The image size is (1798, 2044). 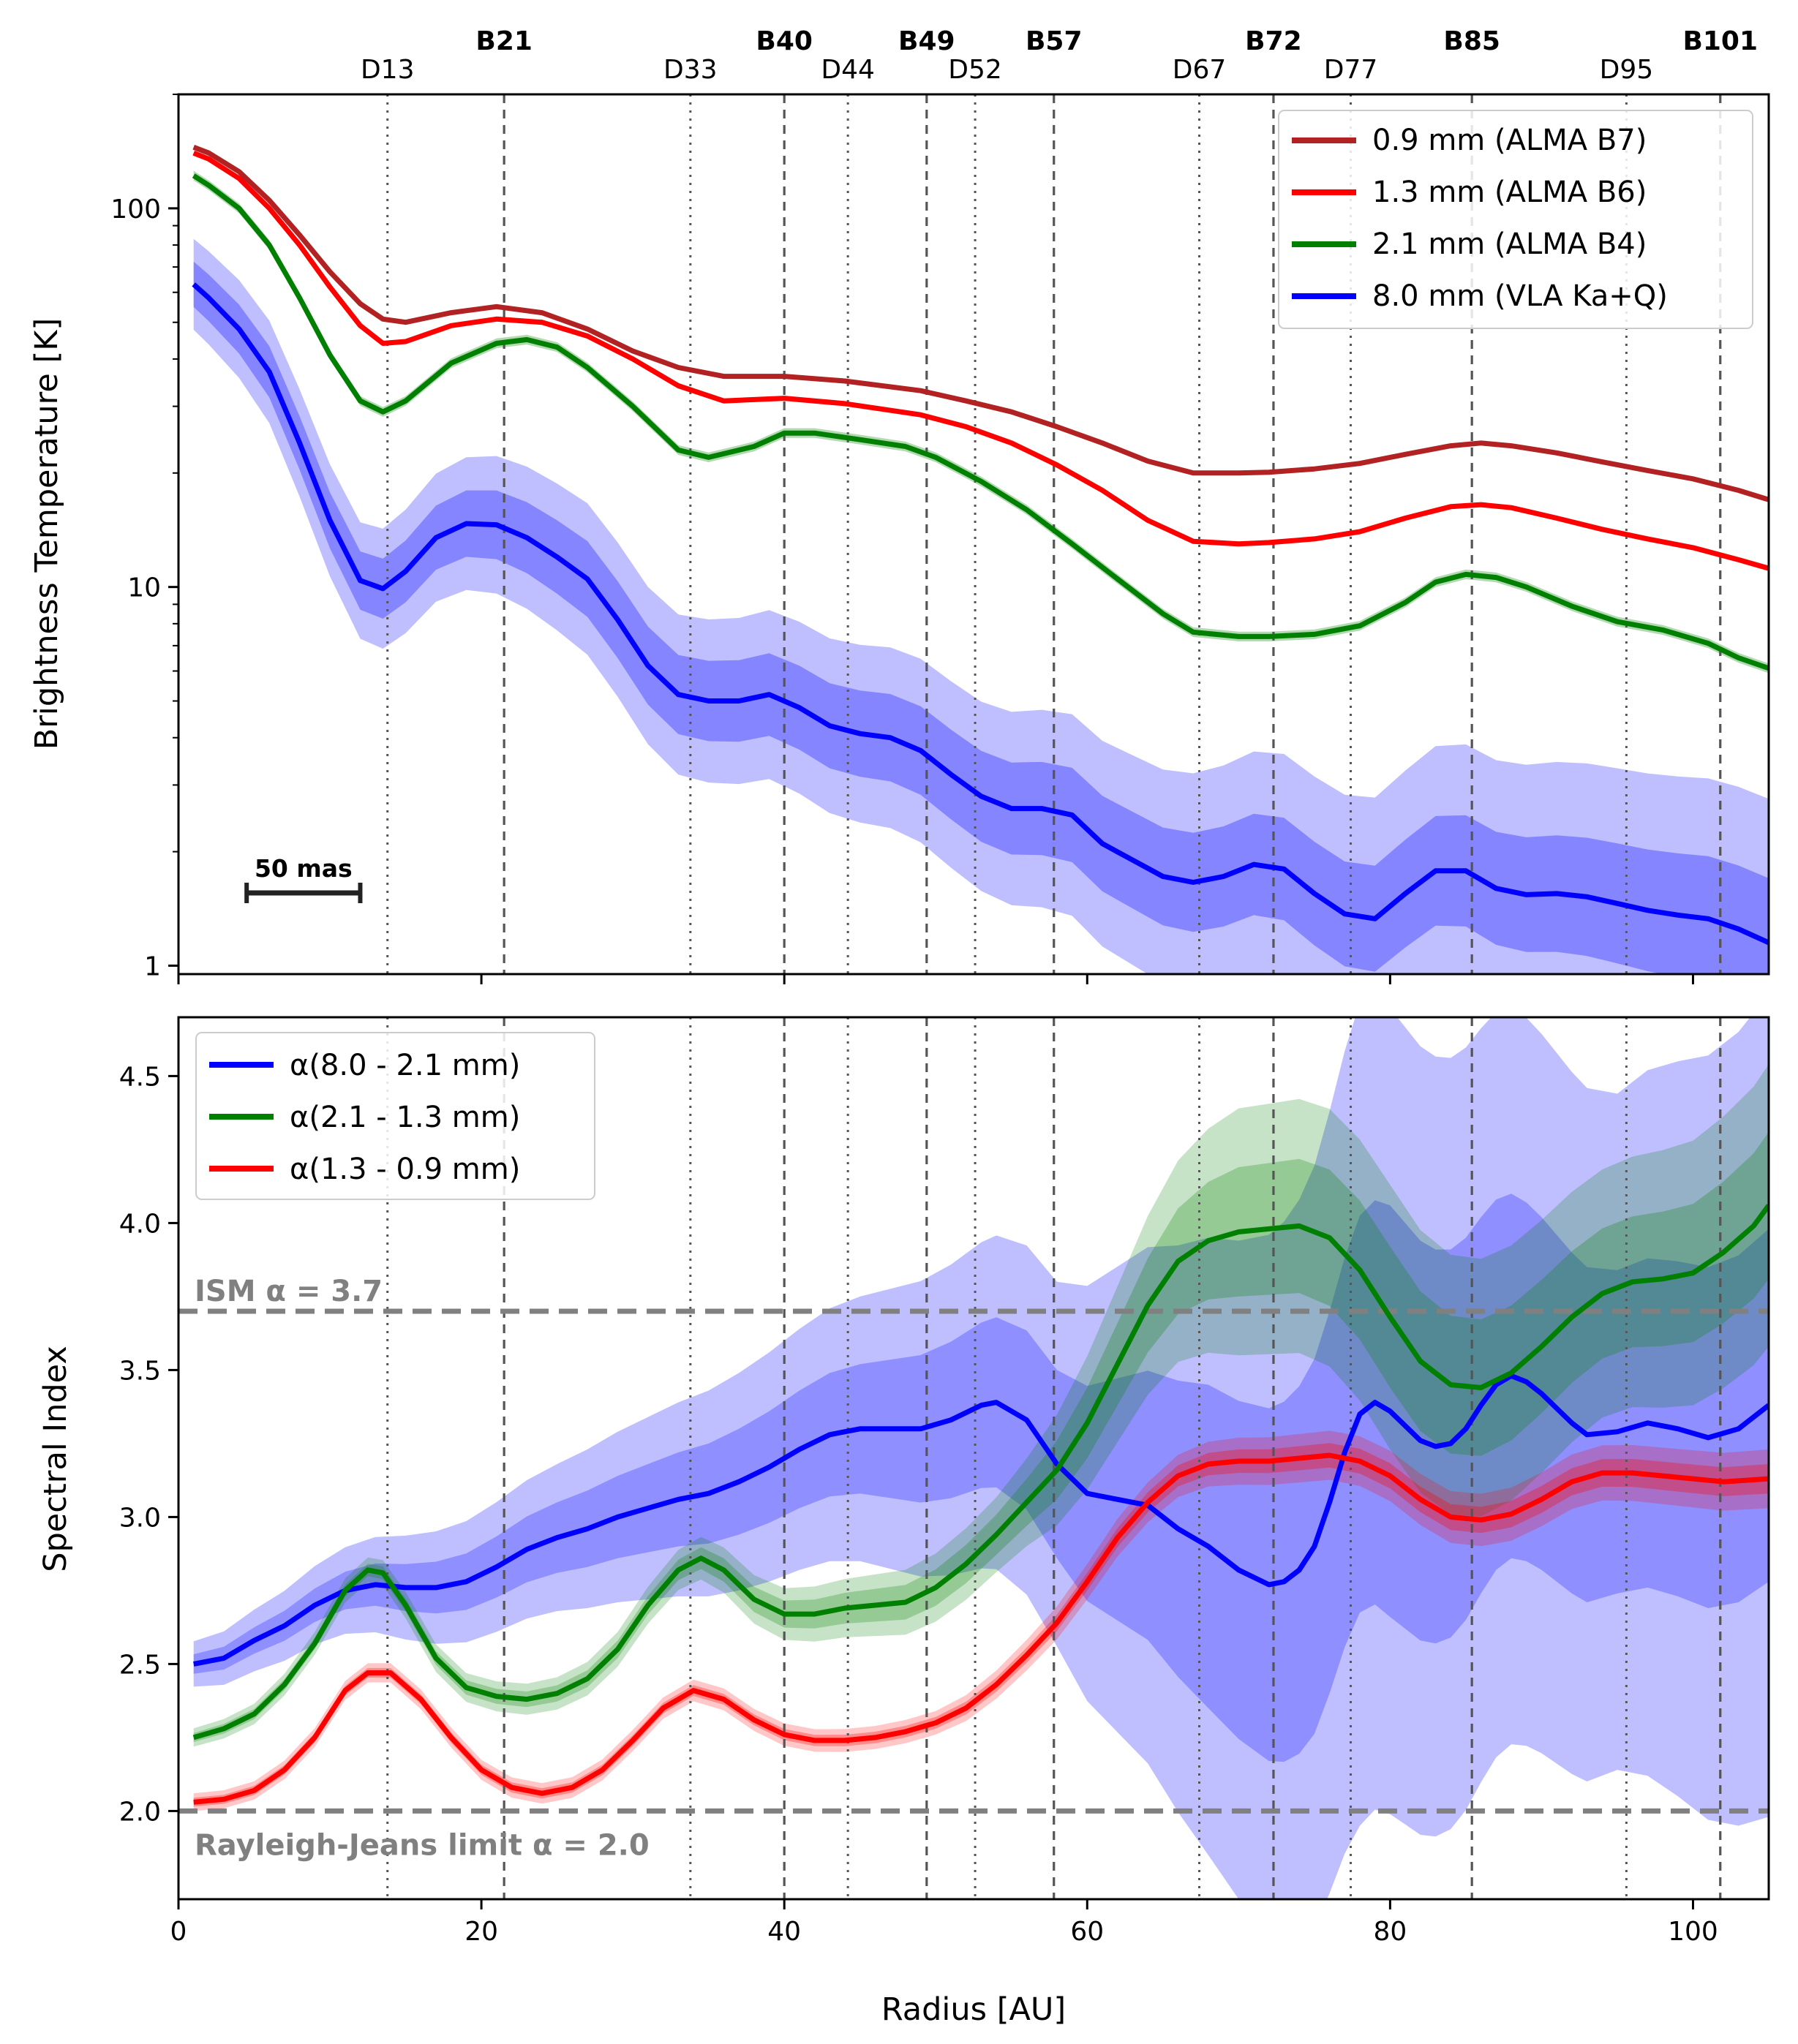 I want to click on legend-label-b7: 0.9 mm (ALMA B7), so click(x=1509, y=140).